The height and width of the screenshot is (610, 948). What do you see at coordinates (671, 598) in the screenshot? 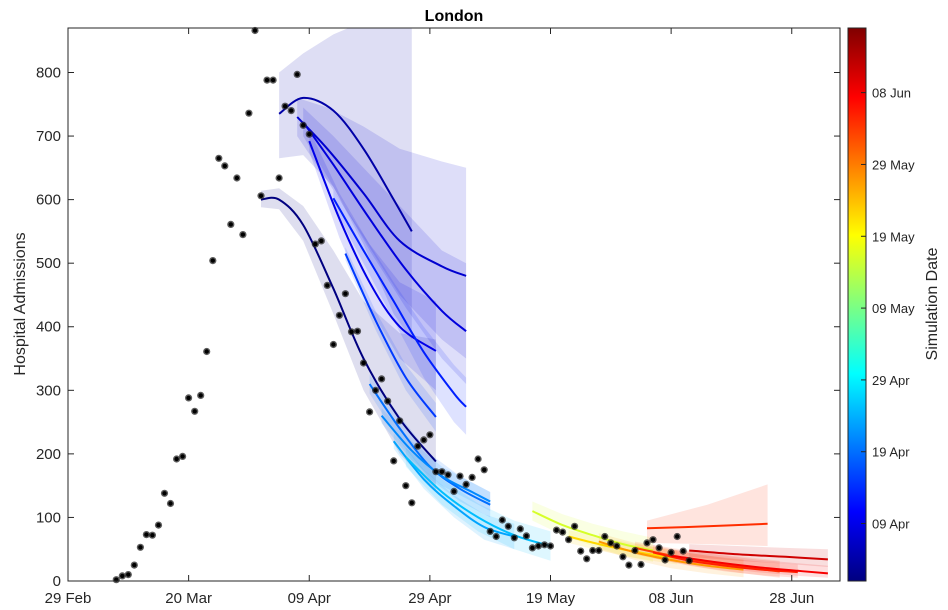
I see `x-tick-label-6: 08 Jun` at bounding box center [671, 598].